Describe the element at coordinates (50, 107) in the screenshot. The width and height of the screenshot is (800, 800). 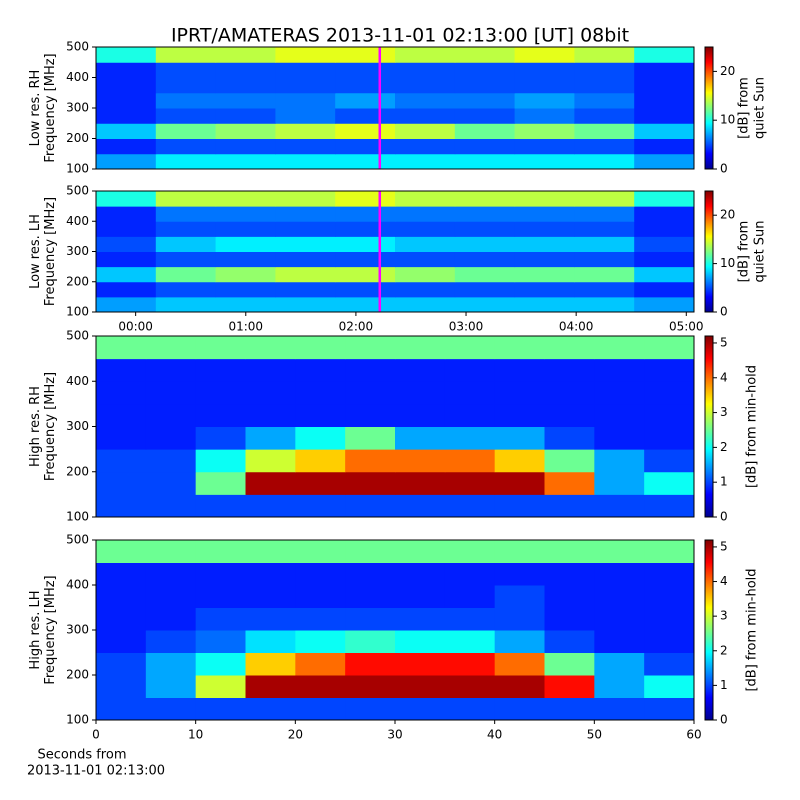
I see `y-axis-label: Frequency [MHz]` at that location.